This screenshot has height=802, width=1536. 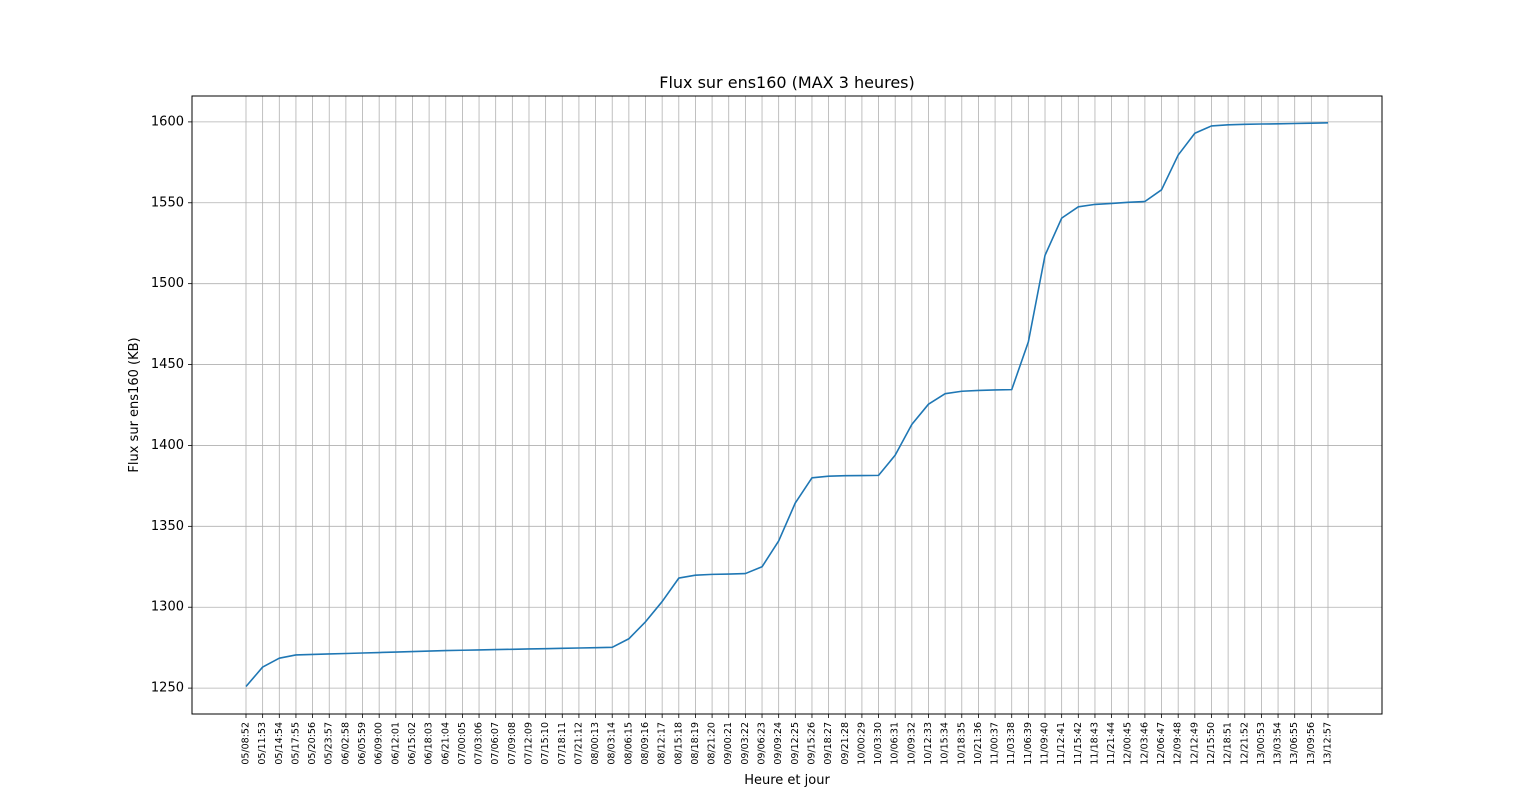 What do you see at coordinates (1011, 743) in the screenshot?
I see `x-tick-label: 11/03:38` at bounding box center [1011, 743].